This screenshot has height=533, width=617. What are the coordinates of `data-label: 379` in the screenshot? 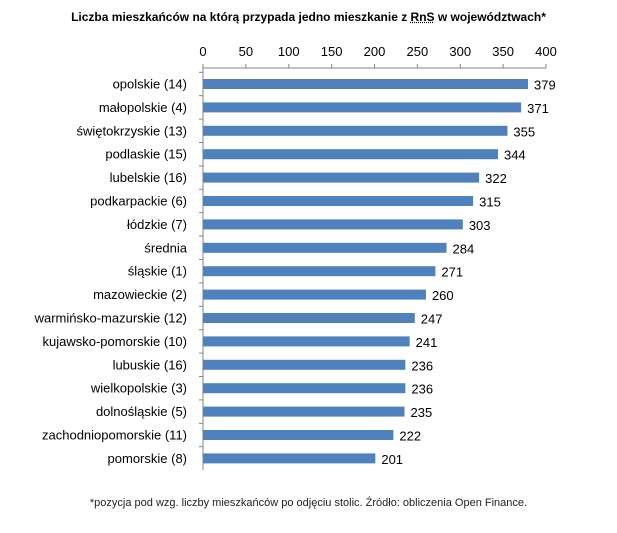 It's located at (545, 85).